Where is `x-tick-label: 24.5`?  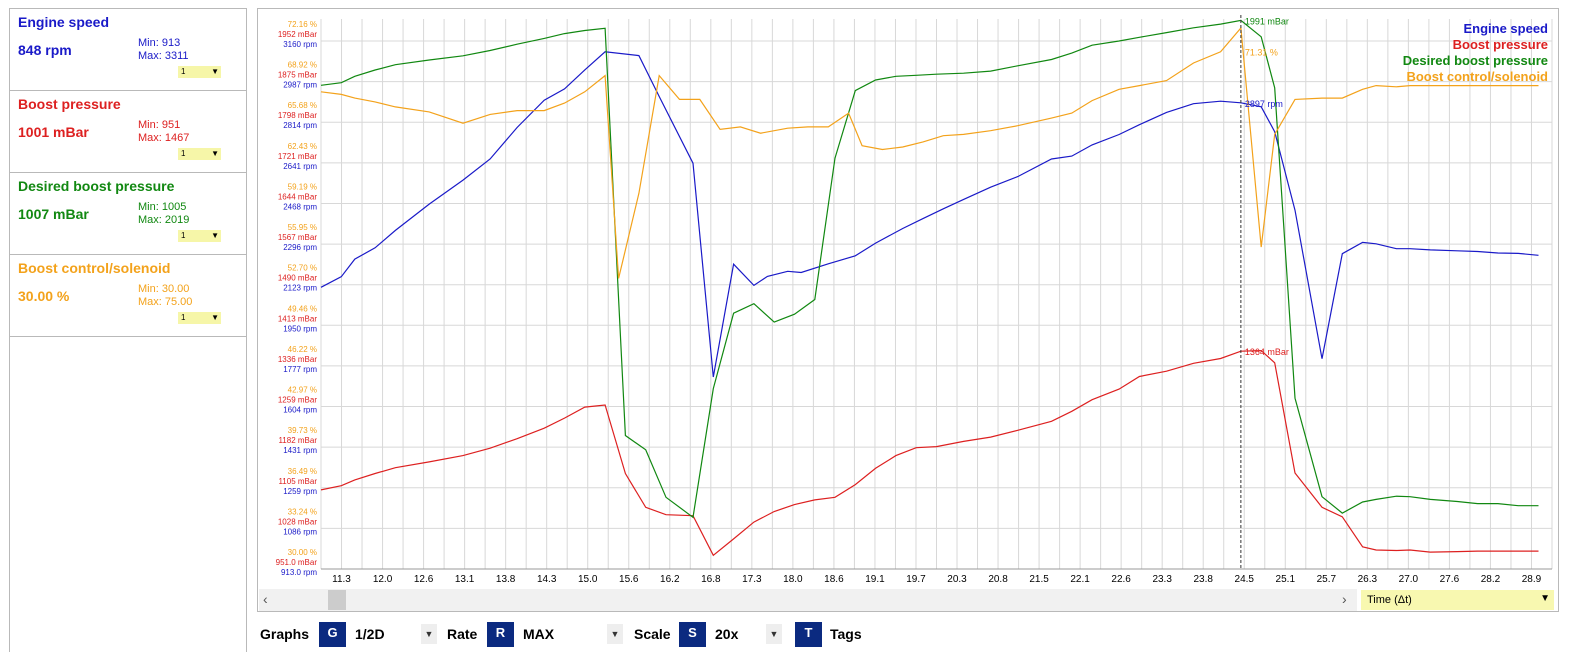 x-tick-label: 24.5 is located at coordinates (1245, 579).